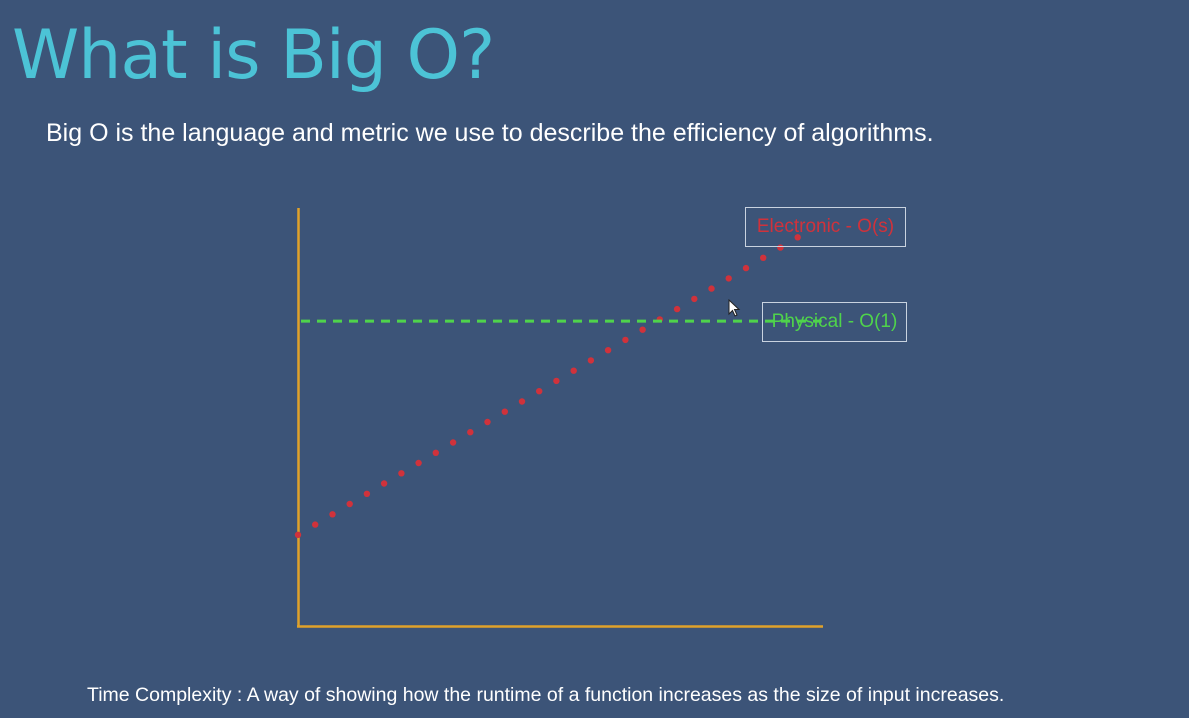 This screenshot has width=1189, height=718. I want to click on slide-title: What is Big O?, so click(253, 55).